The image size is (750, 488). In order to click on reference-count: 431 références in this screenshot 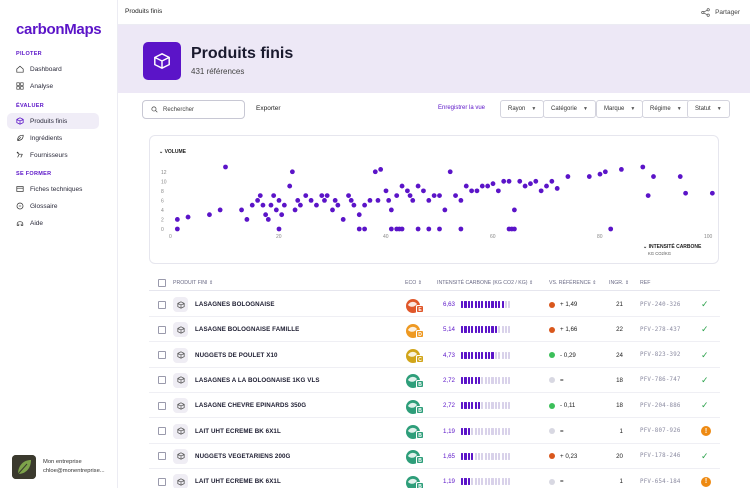, I will do `click(218, 71)`.